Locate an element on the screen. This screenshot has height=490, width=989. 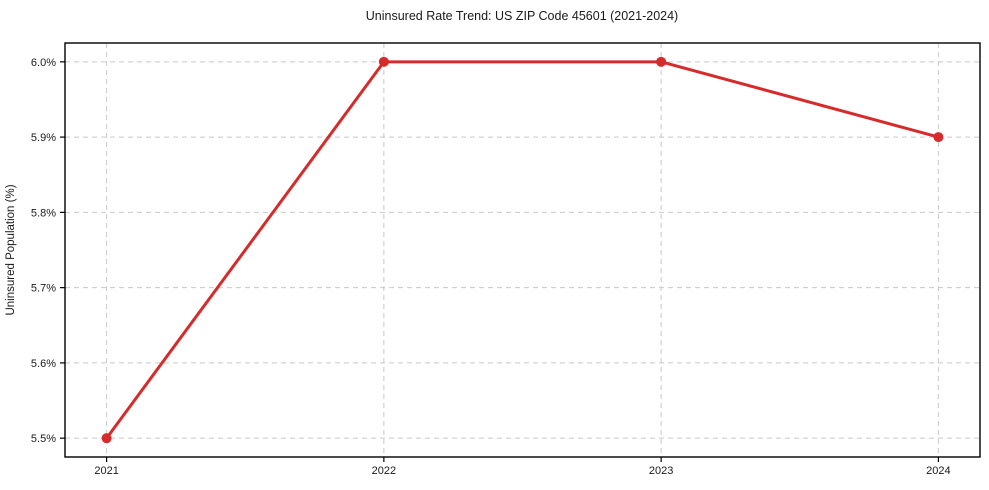
y-tick-label: 5.8% is located at coordinates (43, 213).